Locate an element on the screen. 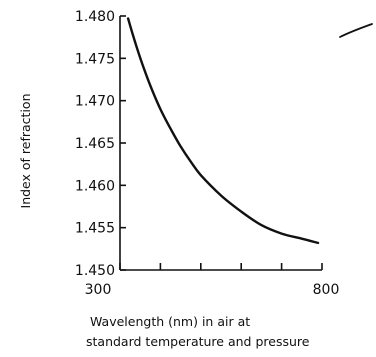 The height and width of the screenshot is (357, 376). y-tick-label: 1.465 is located at coordinates (95, 144).